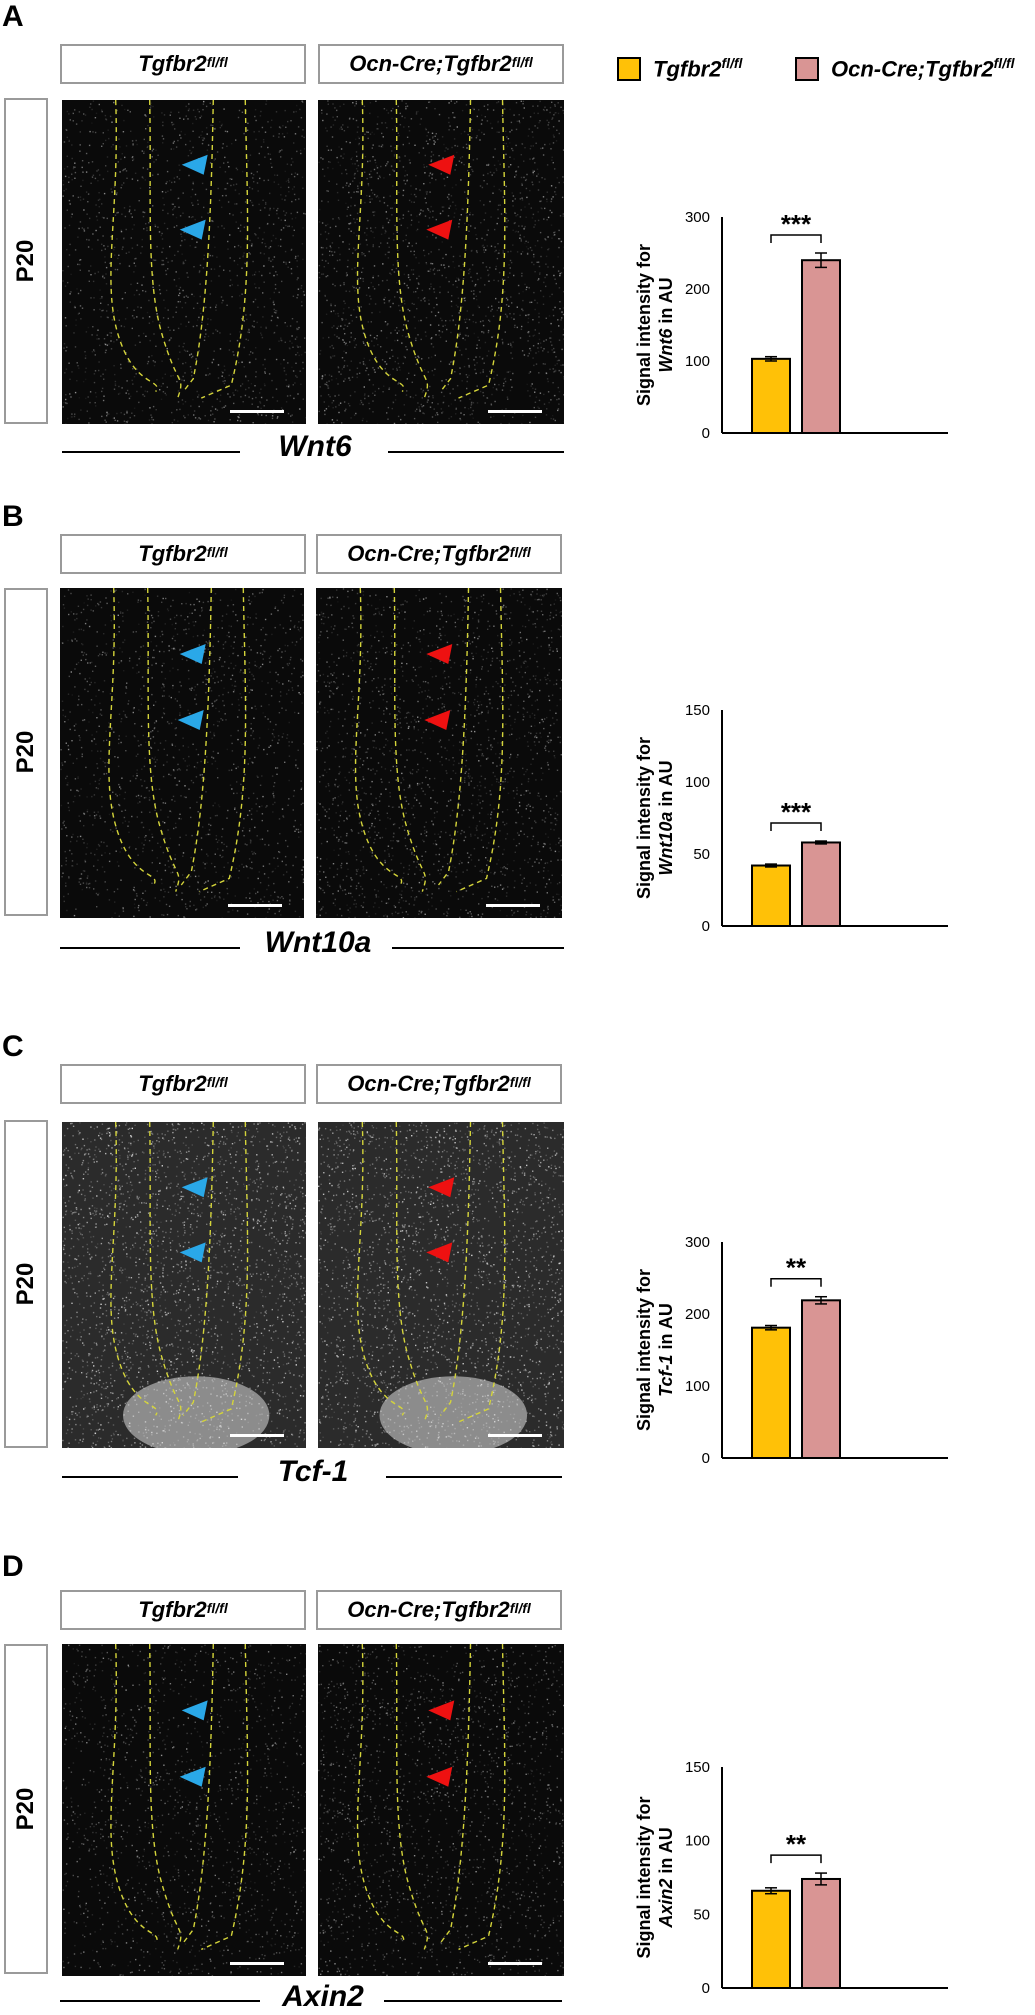 Image resolution: width=1035 pixels, height=2015 pixels. I want to click on significance-label: ***, so click(796, 812).